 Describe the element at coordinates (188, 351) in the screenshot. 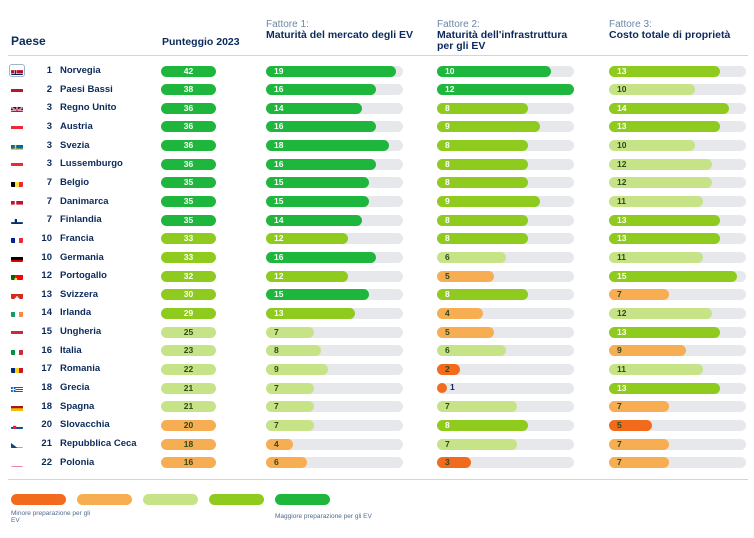

I see `score-pill: 23` at that location.